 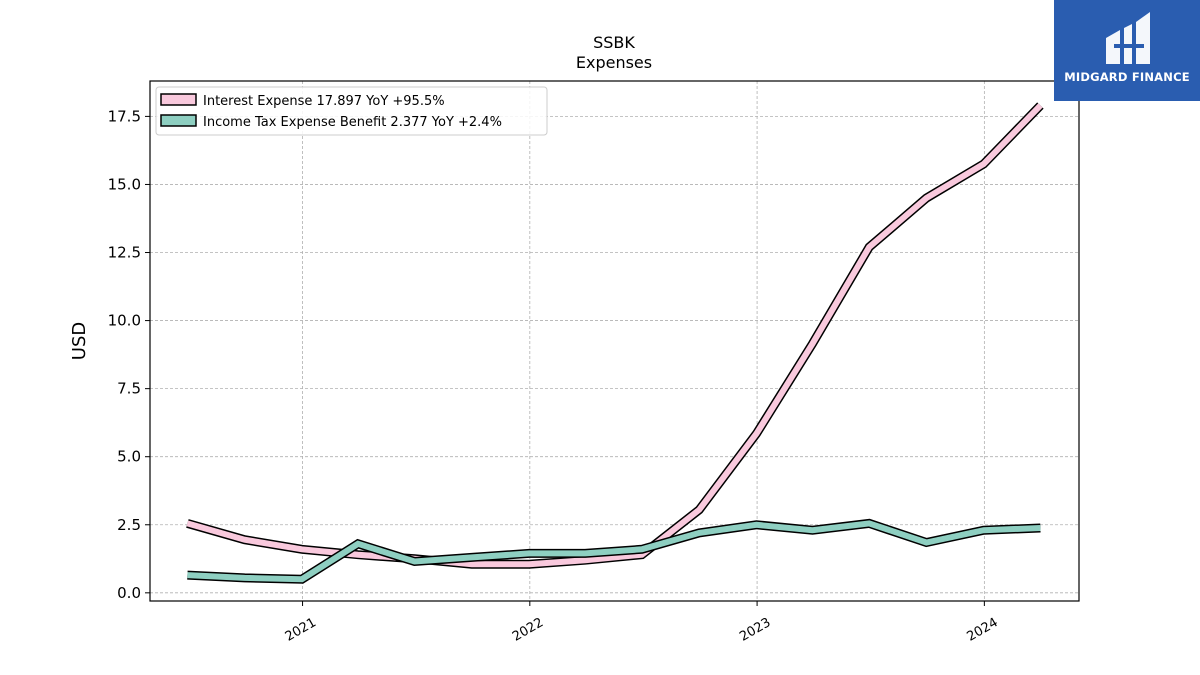 What do you see at coordinates (129, 354) in the screenshot?
I see `y-axis-ticks: 0.0 2.5 5.0 7.5 10.0 12.5 15.0 17.5` at bounding box center [129, 354].